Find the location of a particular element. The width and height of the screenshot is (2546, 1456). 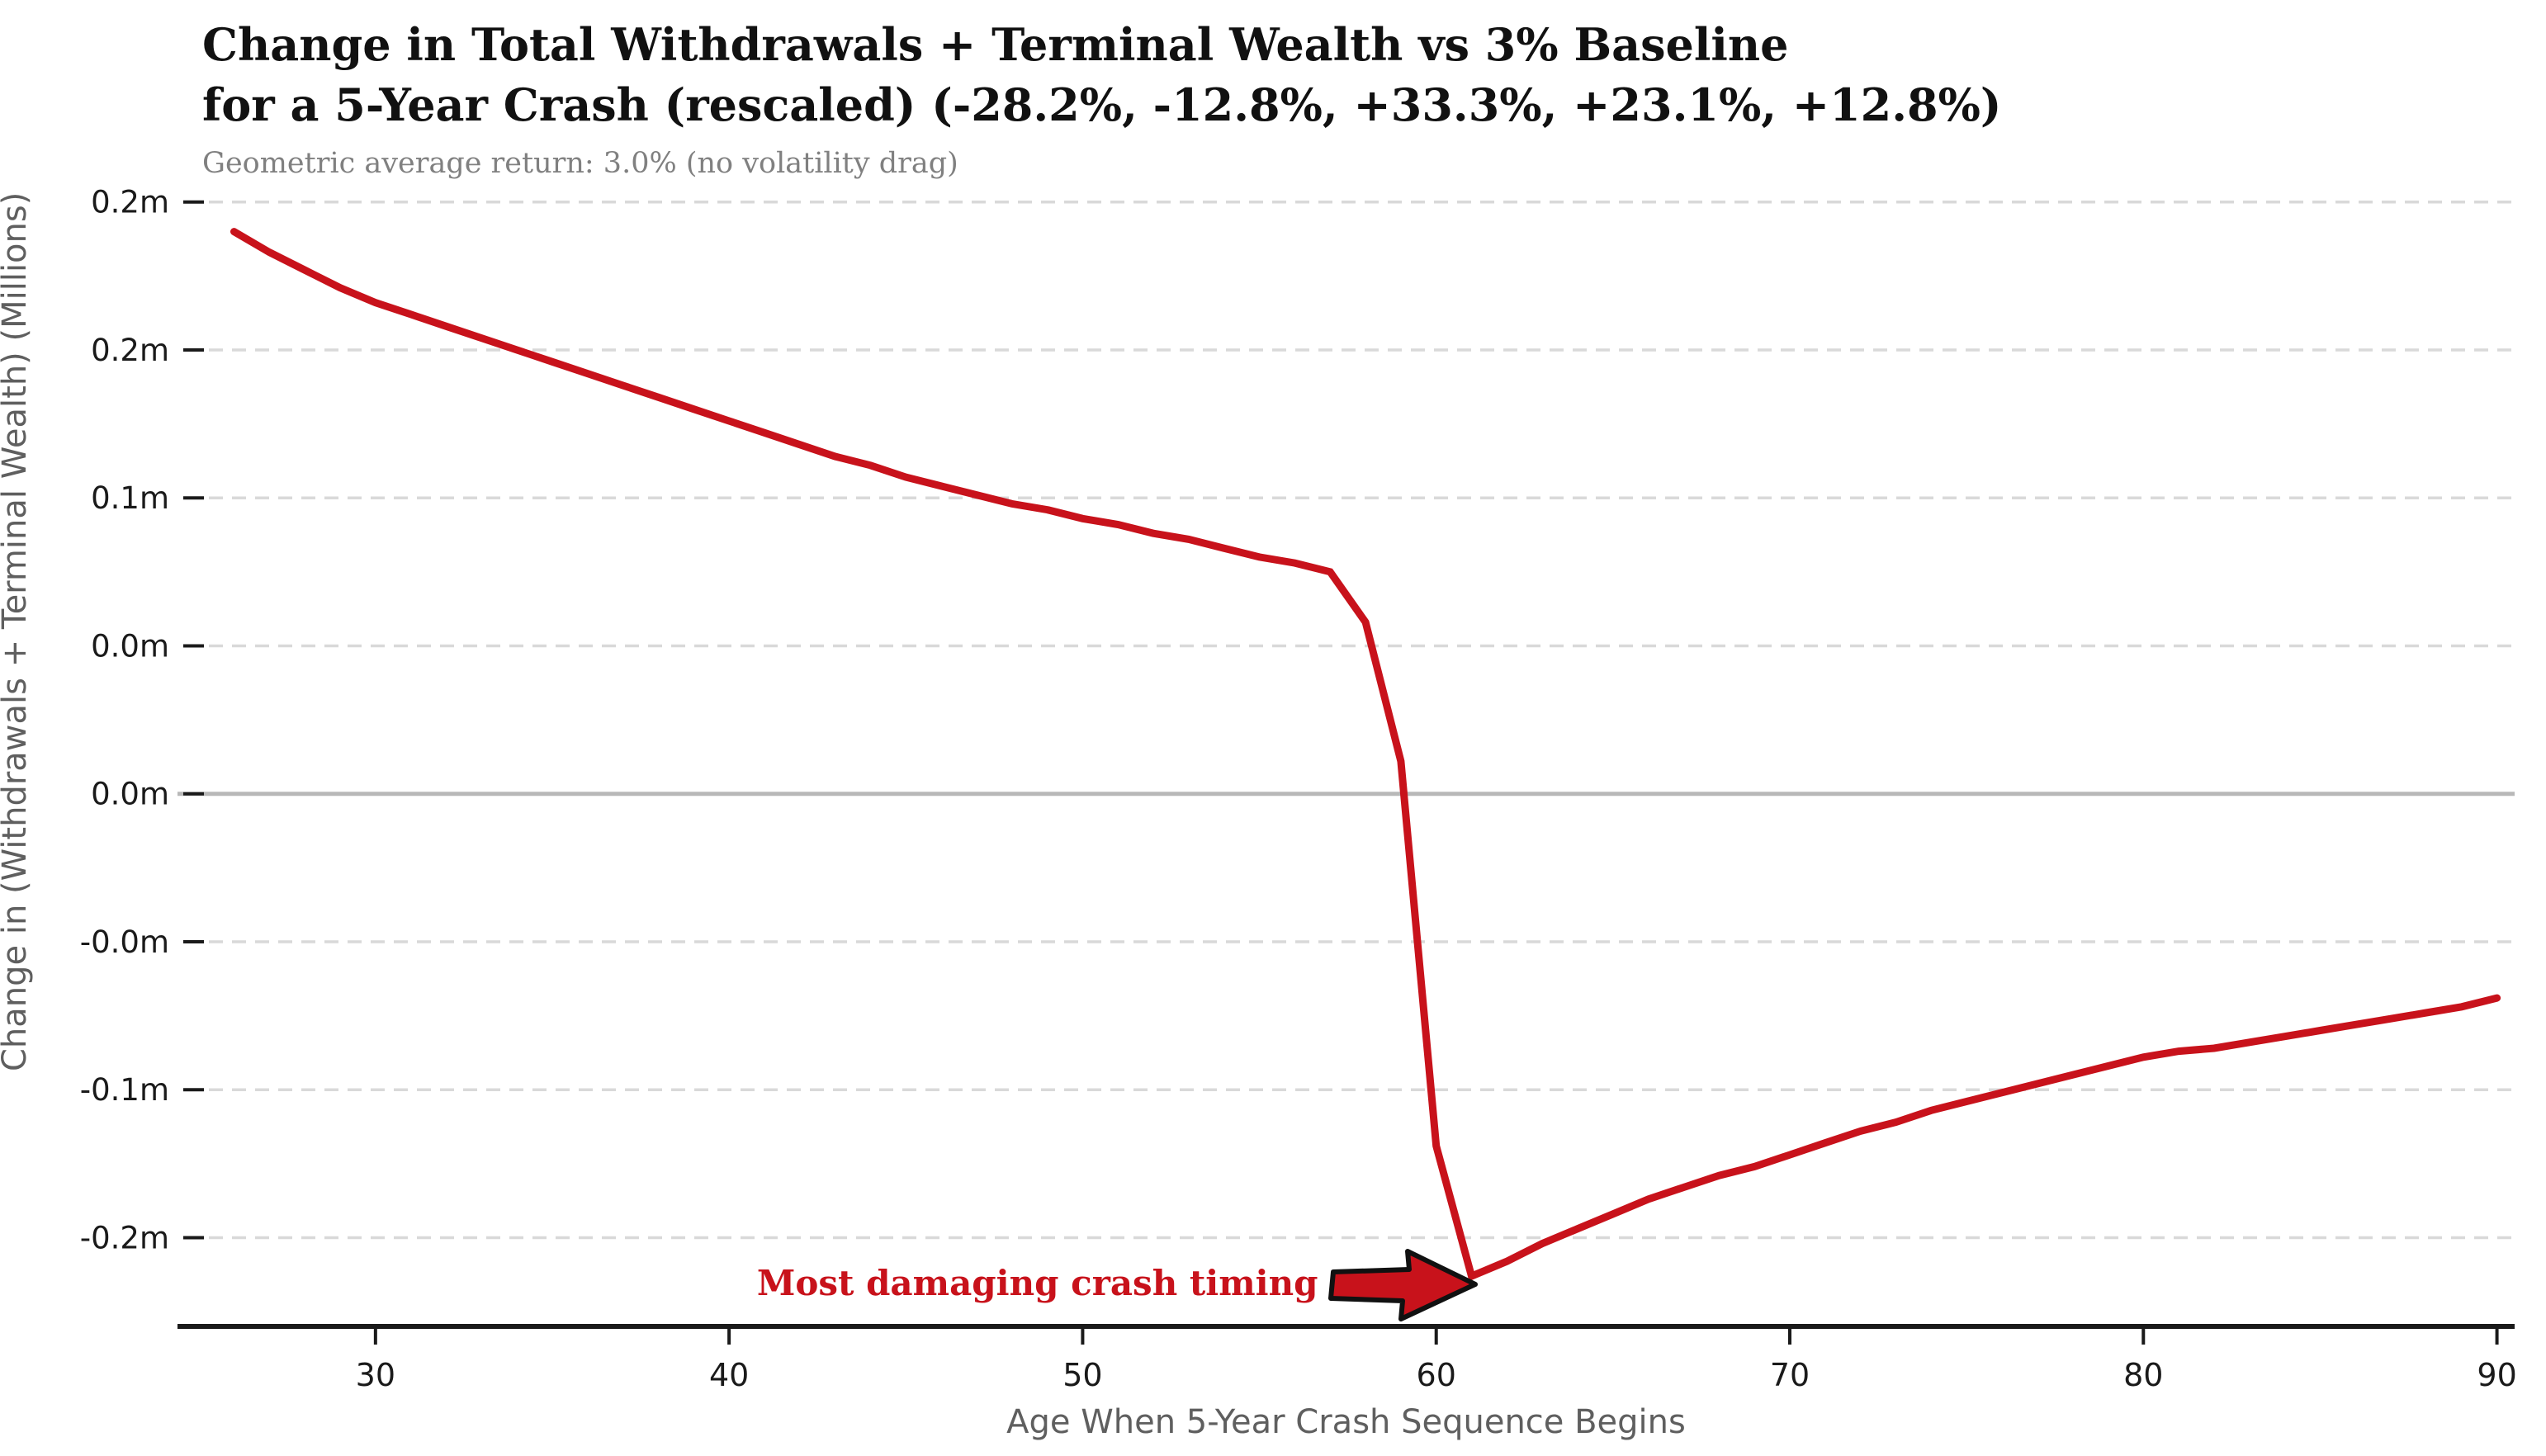

y-tick-label: -0.0m is located at coordinates (124, 942).